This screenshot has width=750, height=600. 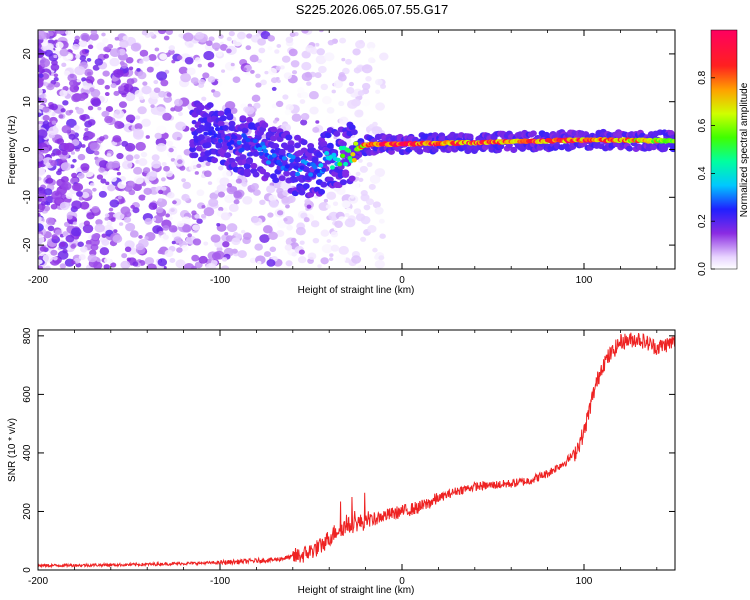 I want to click on snr-ytick-label: 600, so click(x=27, y=394).